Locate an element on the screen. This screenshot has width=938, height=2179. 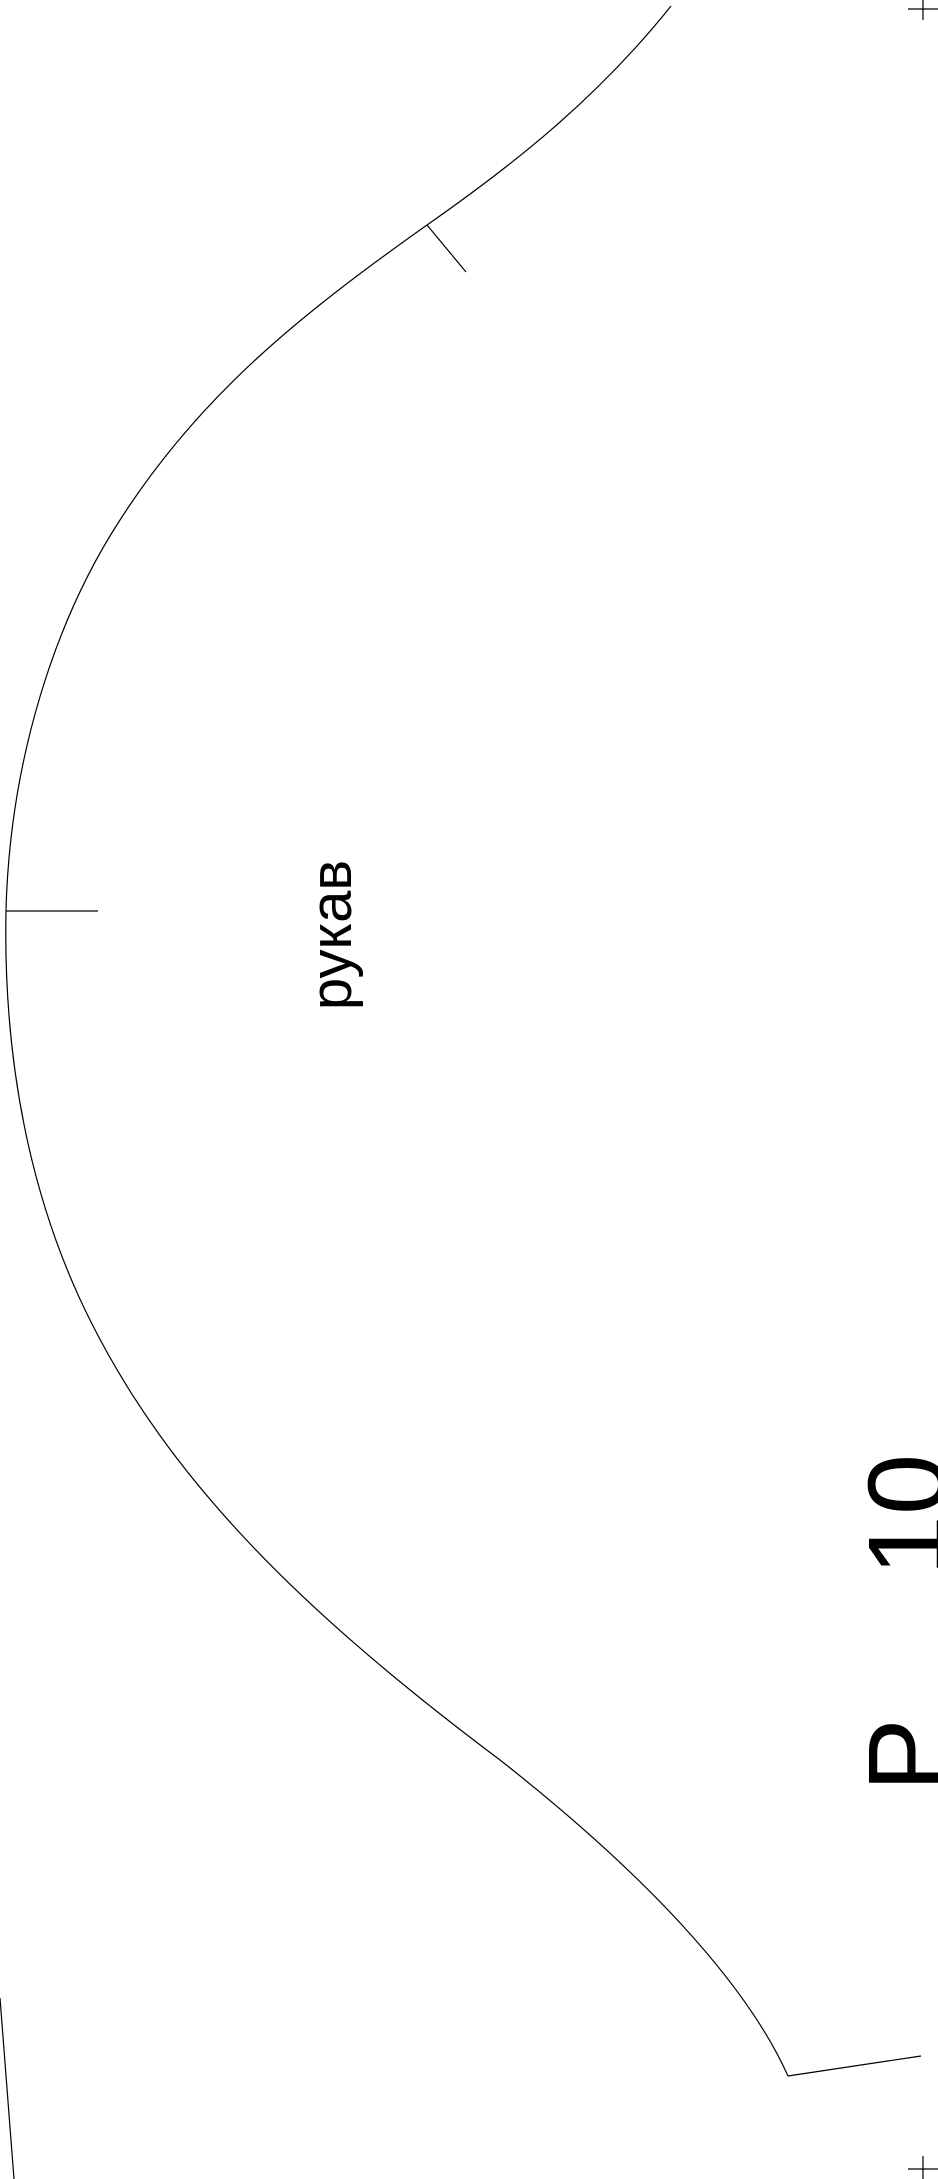
adjacent-piece-edge is located at coordinates (7, 2088).